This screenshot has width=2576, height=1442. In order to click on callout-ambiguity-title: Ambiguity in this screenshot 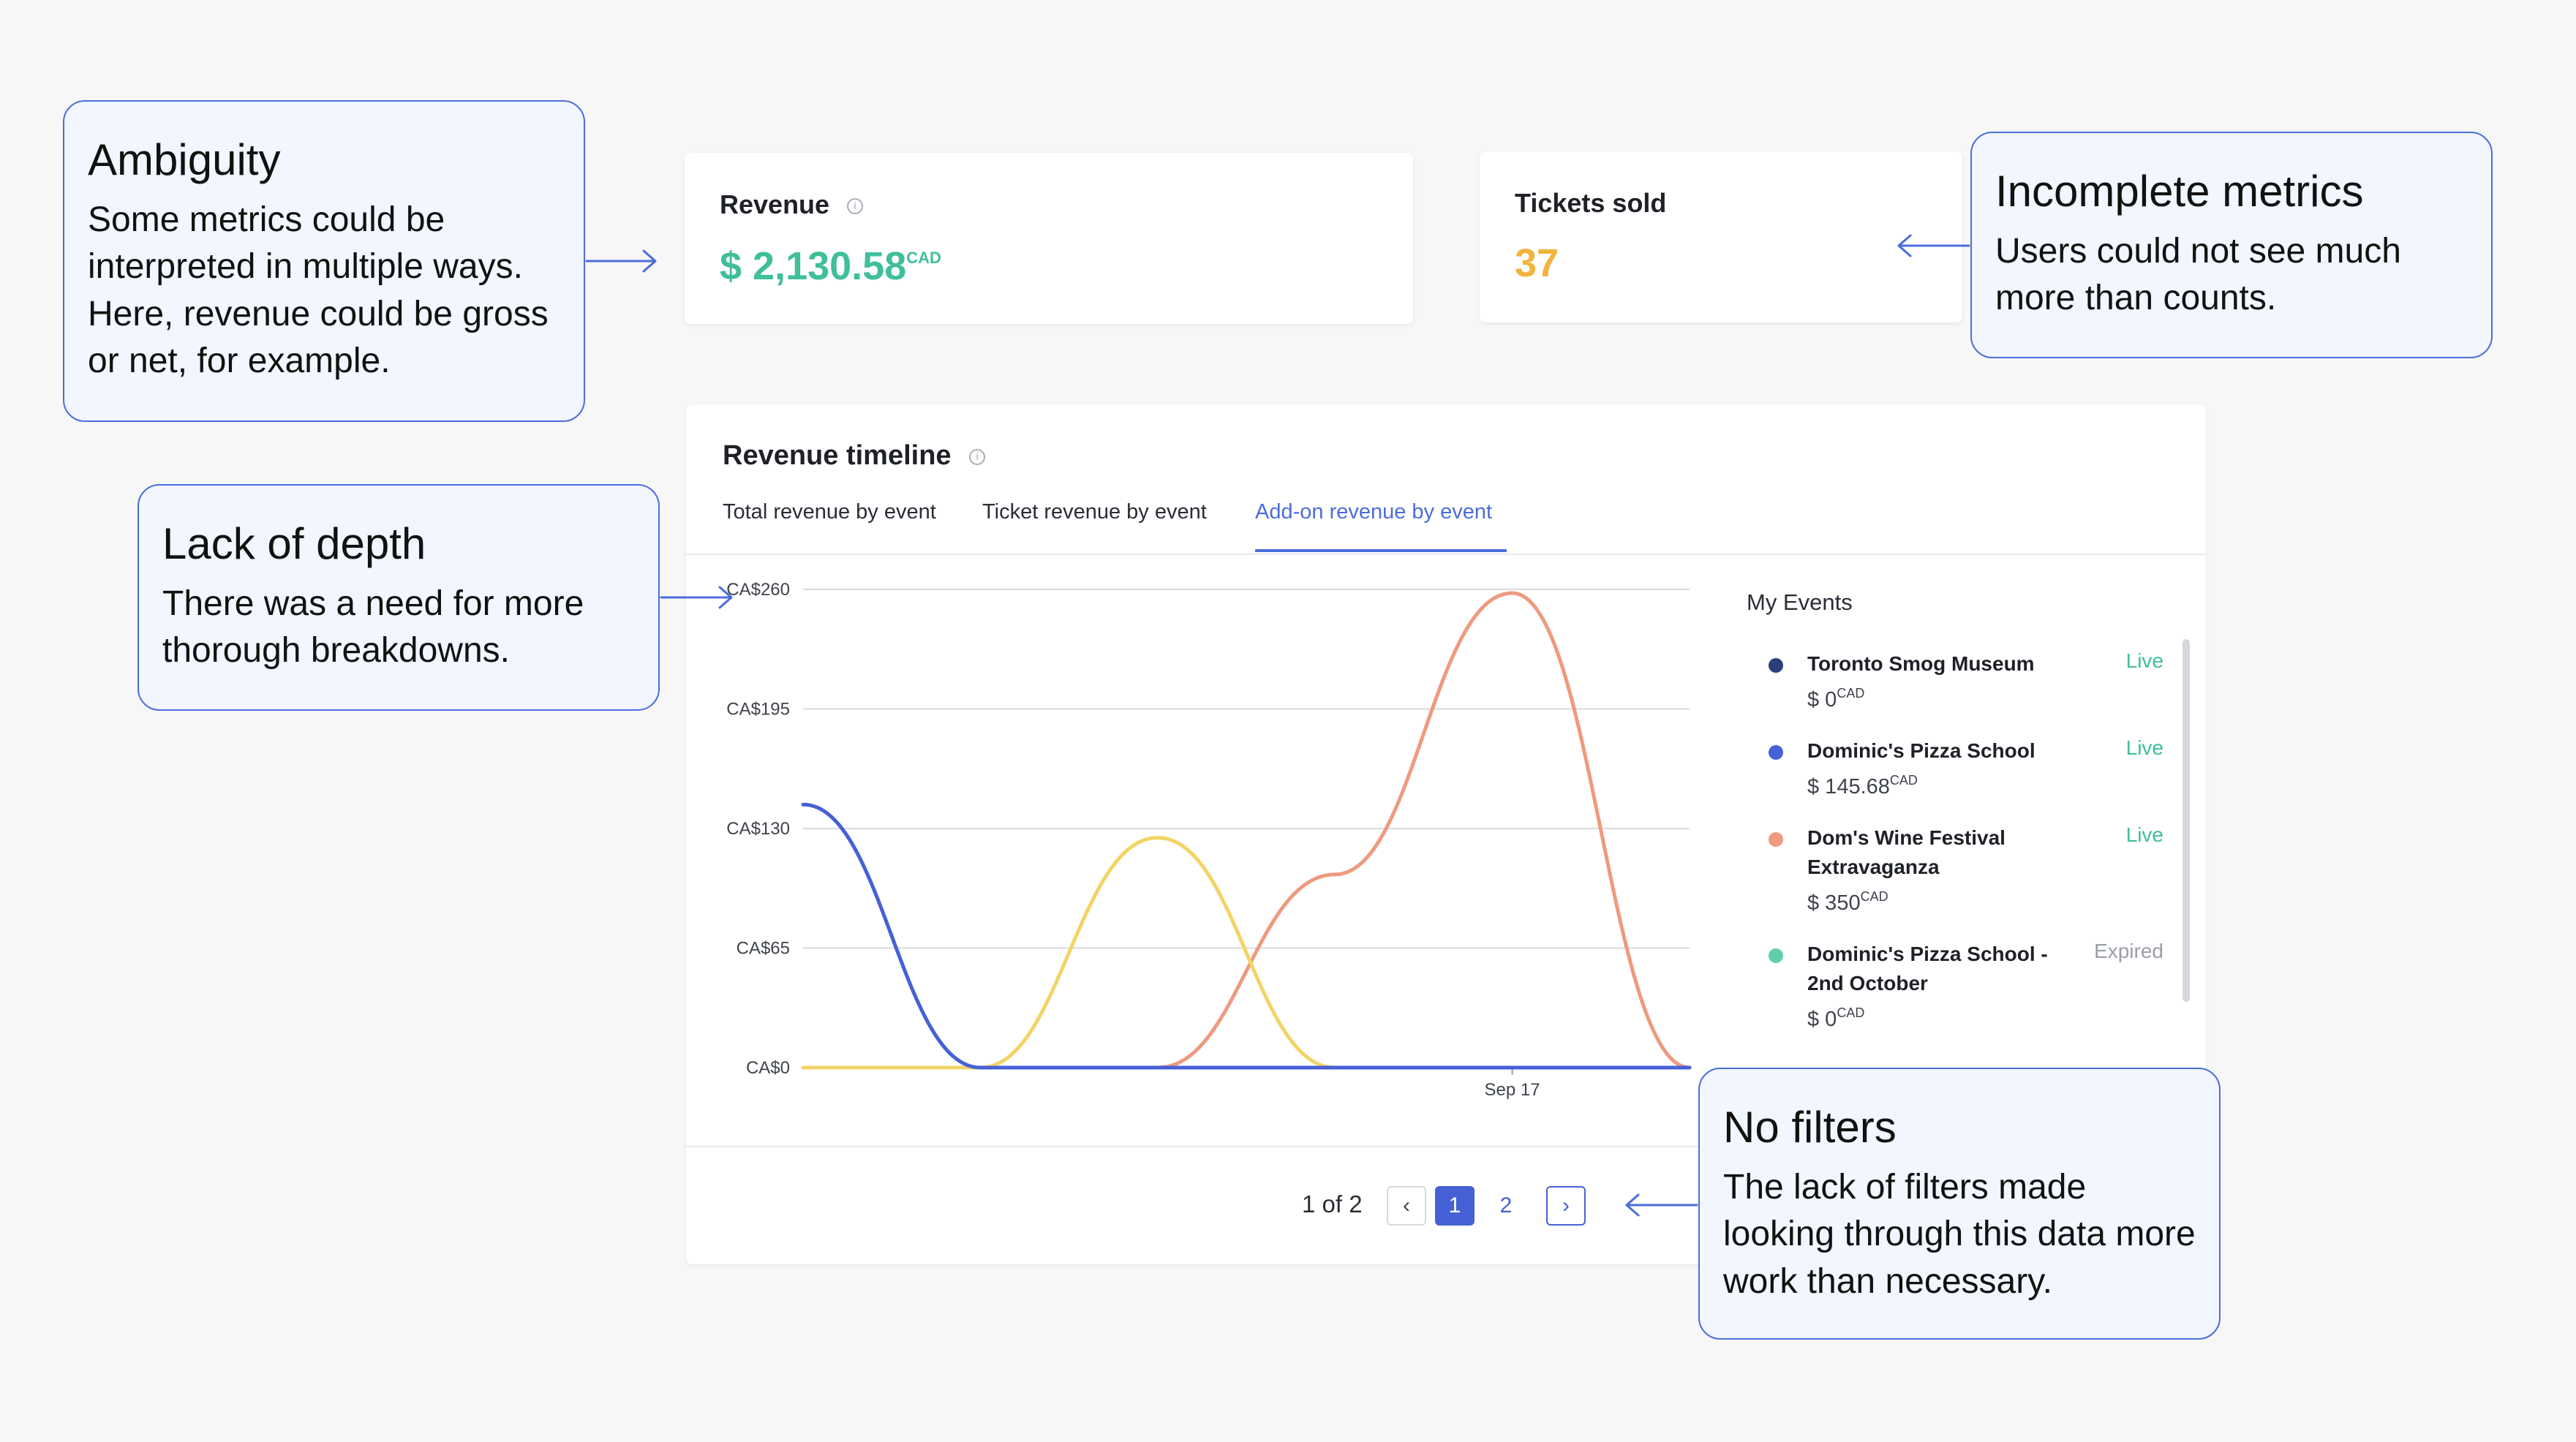, I will do `click(184, 159)`.